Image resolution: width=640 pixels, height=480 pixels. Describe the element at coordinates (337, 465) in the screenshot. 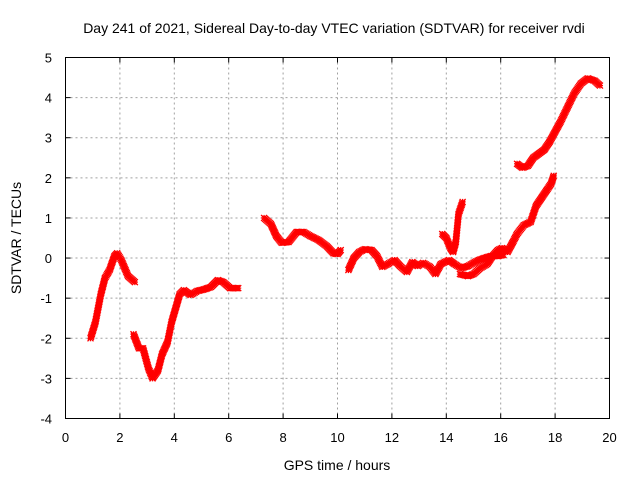

I see `x-axis-label: GPS time / hours` at that location.